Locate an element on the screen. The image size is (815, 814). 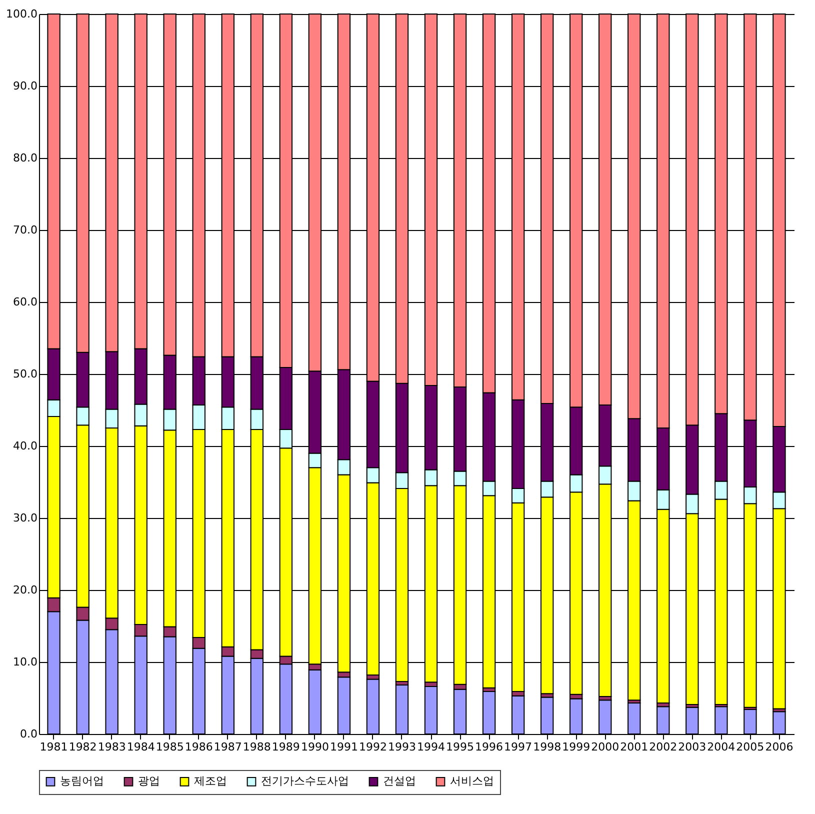
y-tick-label: 50.0 is located at coordinates (25, 374).